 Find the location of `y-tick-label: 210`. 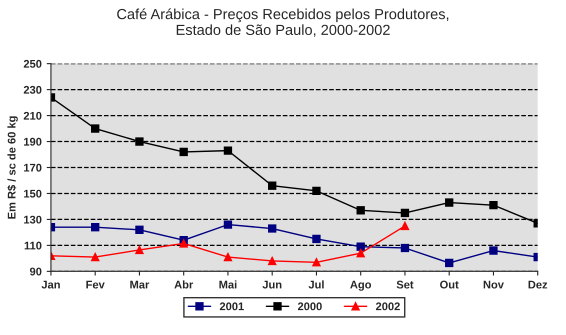

y-tick-label: 210 is located at coordinates (33, 116).